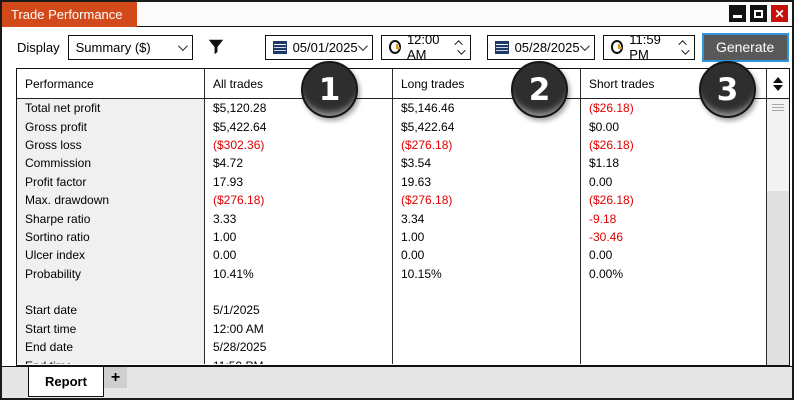 Image resolution: width=794 pixels, height=400 pixels. Describe the element at coordinates (397, 14) in the screenshot. I see `title-bar: Trade Performance ✕` at that location.